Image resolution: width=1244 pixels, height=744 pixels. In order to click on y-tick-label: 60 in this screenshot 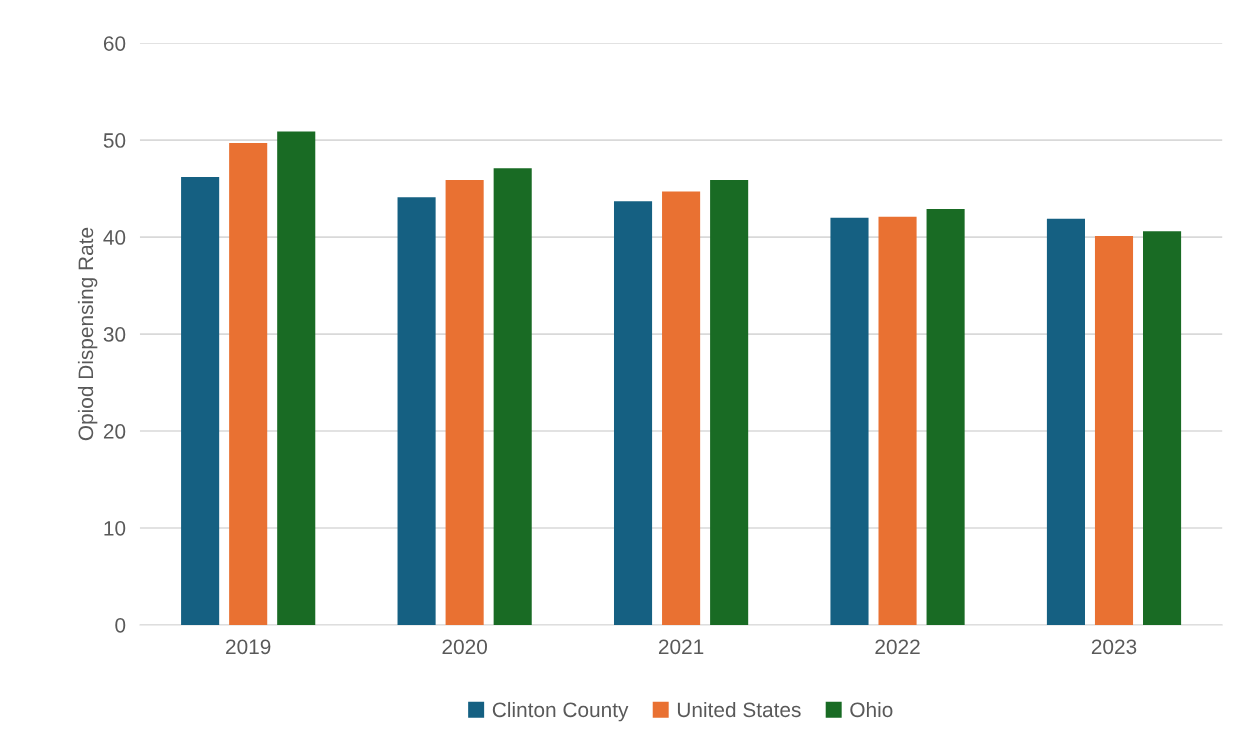, I will do `click(114, 43)`.